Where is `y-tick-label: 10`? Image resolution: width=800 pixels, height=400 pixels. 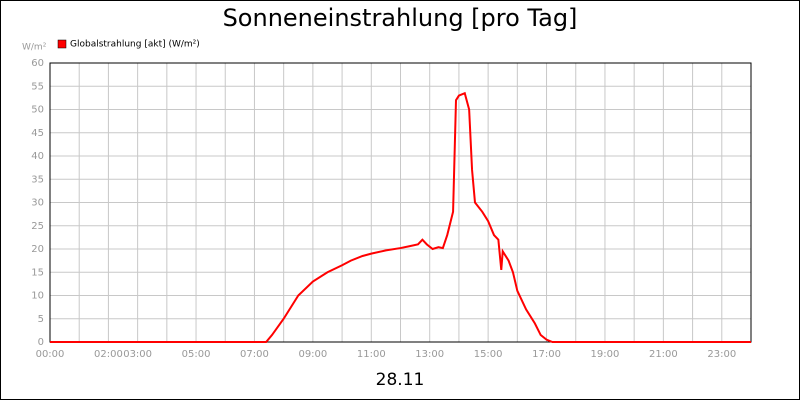
y-tick-label: 10 is located at coordinates (37, 296).